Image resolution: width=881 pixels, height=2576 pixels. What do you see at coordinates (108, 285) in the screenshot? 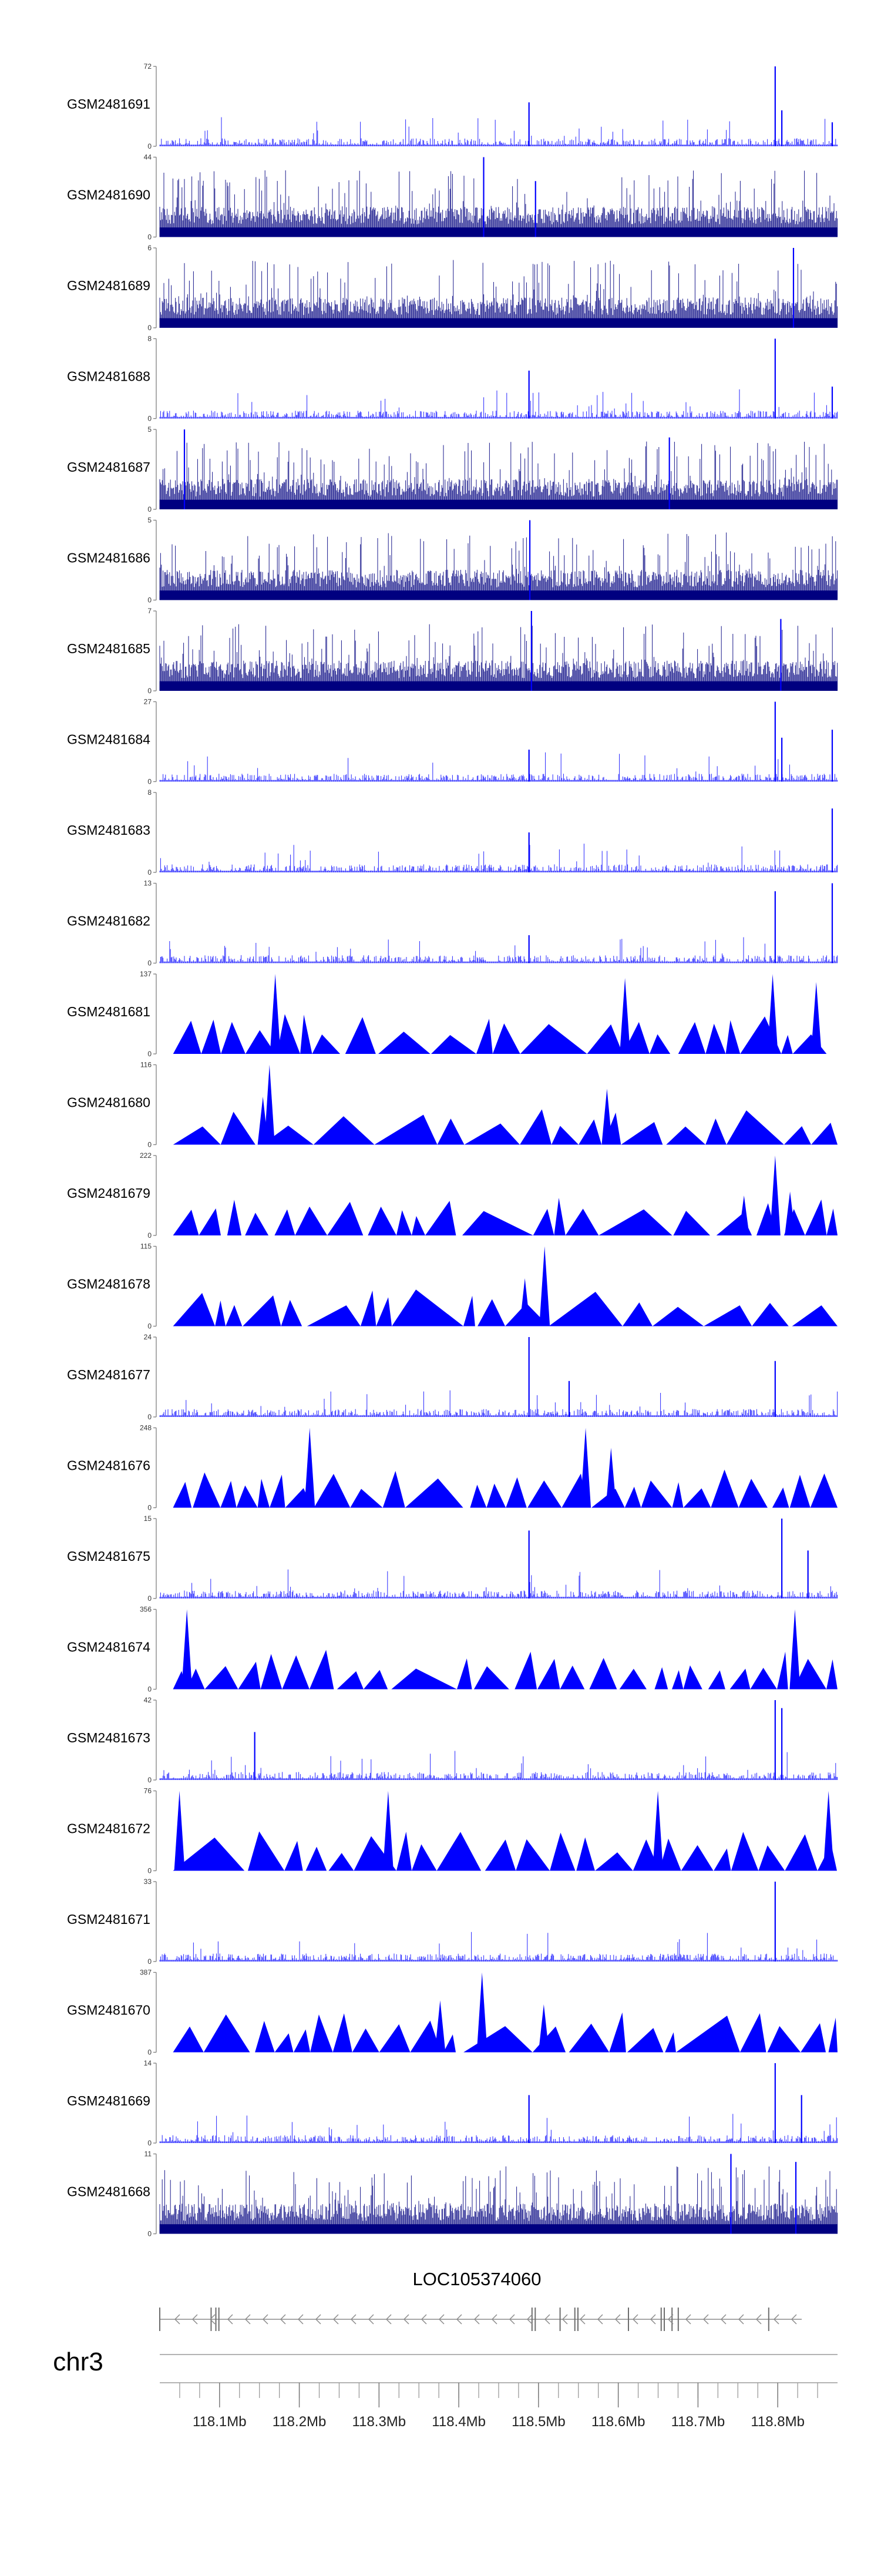
I see `track-label: GSM2481689` at bounding box center [108, 285].